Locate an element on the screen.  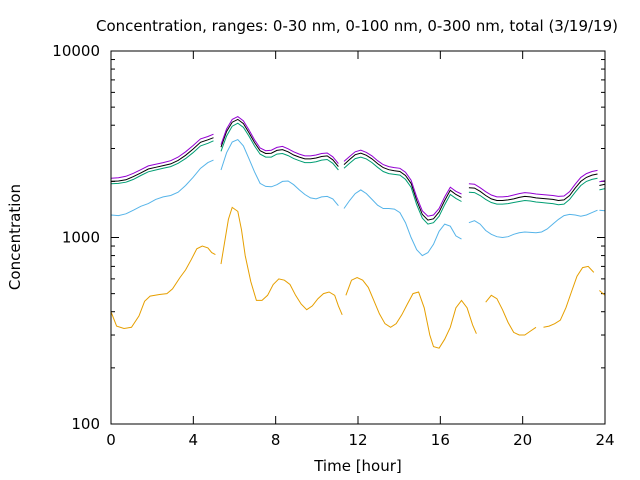
y-tick-label: 10000 is located at coordinates (76, 51).